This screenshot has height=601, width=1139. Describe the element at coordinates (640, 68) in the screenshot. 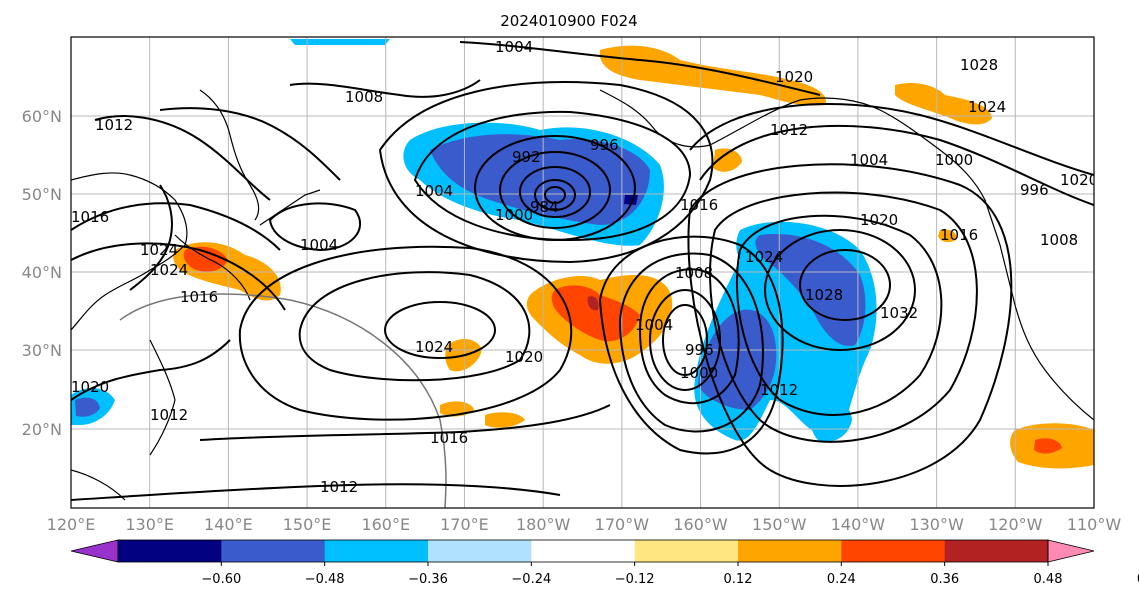

I see `isobar-1004-north` at that location.